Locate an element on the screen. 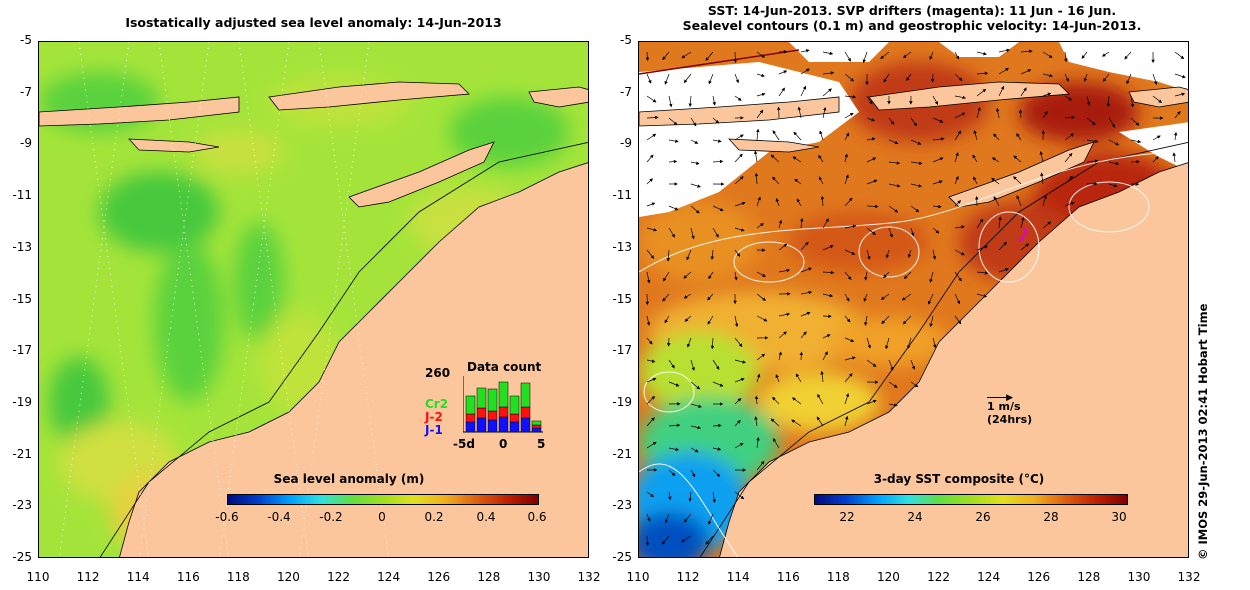 Image resolution: width=1250 pixels, height=590 pixels. lon-tick-label: 112 is located at coordinates (88, 577).